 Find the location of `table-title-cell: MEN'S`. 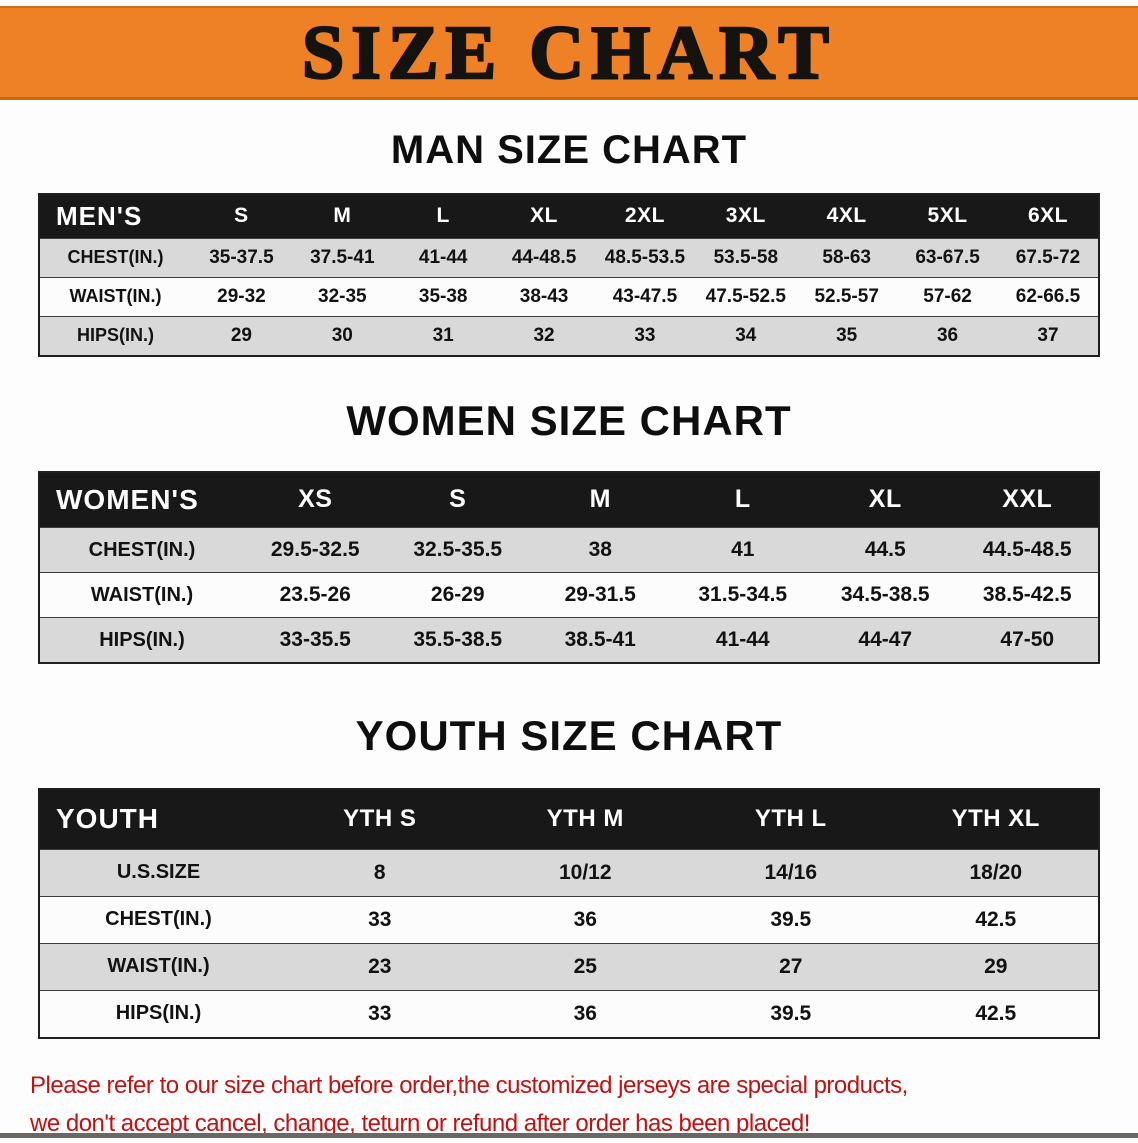

table-title-cell: MEN'S is located at coordinates (115, 216).